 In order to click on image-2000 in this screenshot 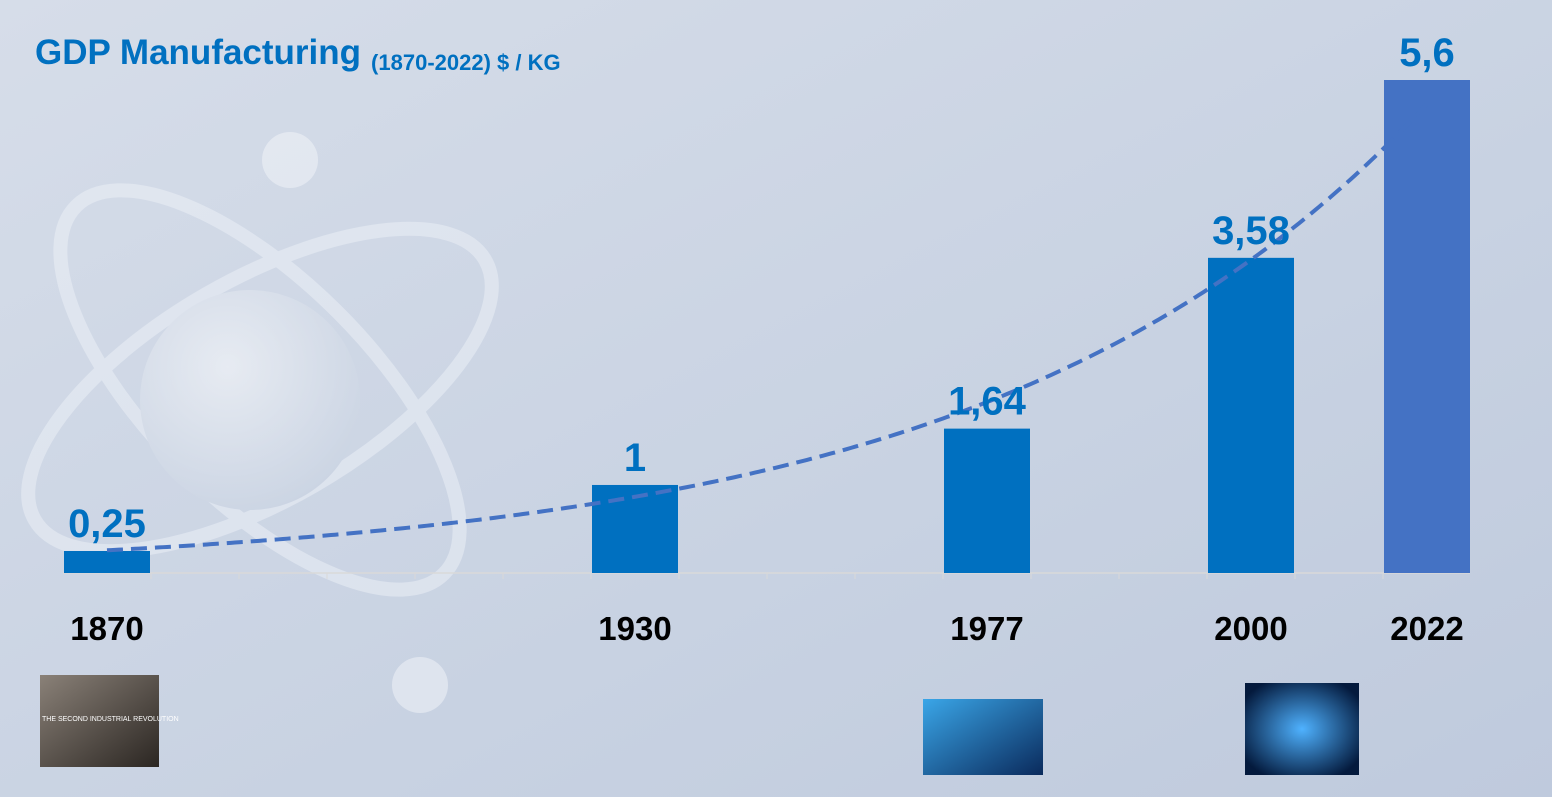, I will do `click(1302, 729)`.